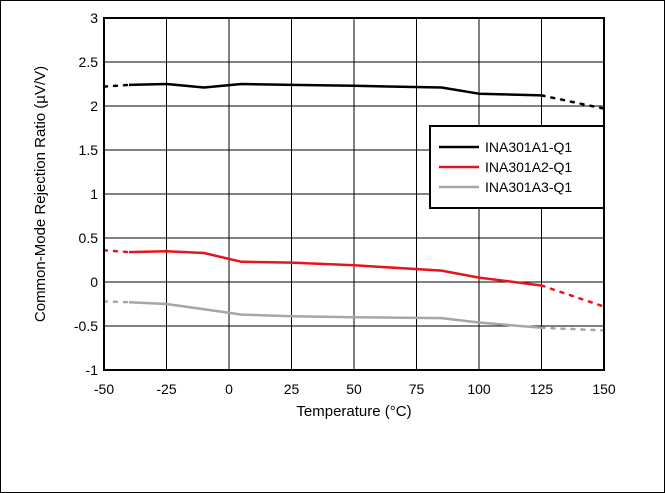  What do you see at coordinates (94, 106) in the screenshot?
I see `y-tick-label: 2` at bounding box center [94, 106].